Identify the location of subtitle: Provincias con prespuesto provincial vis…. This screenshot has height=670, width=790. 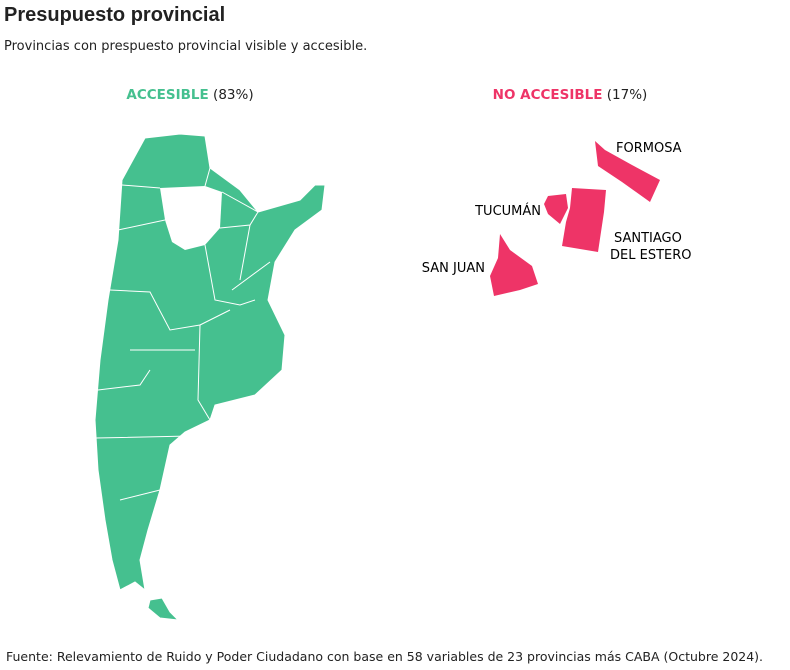
(186, 46).